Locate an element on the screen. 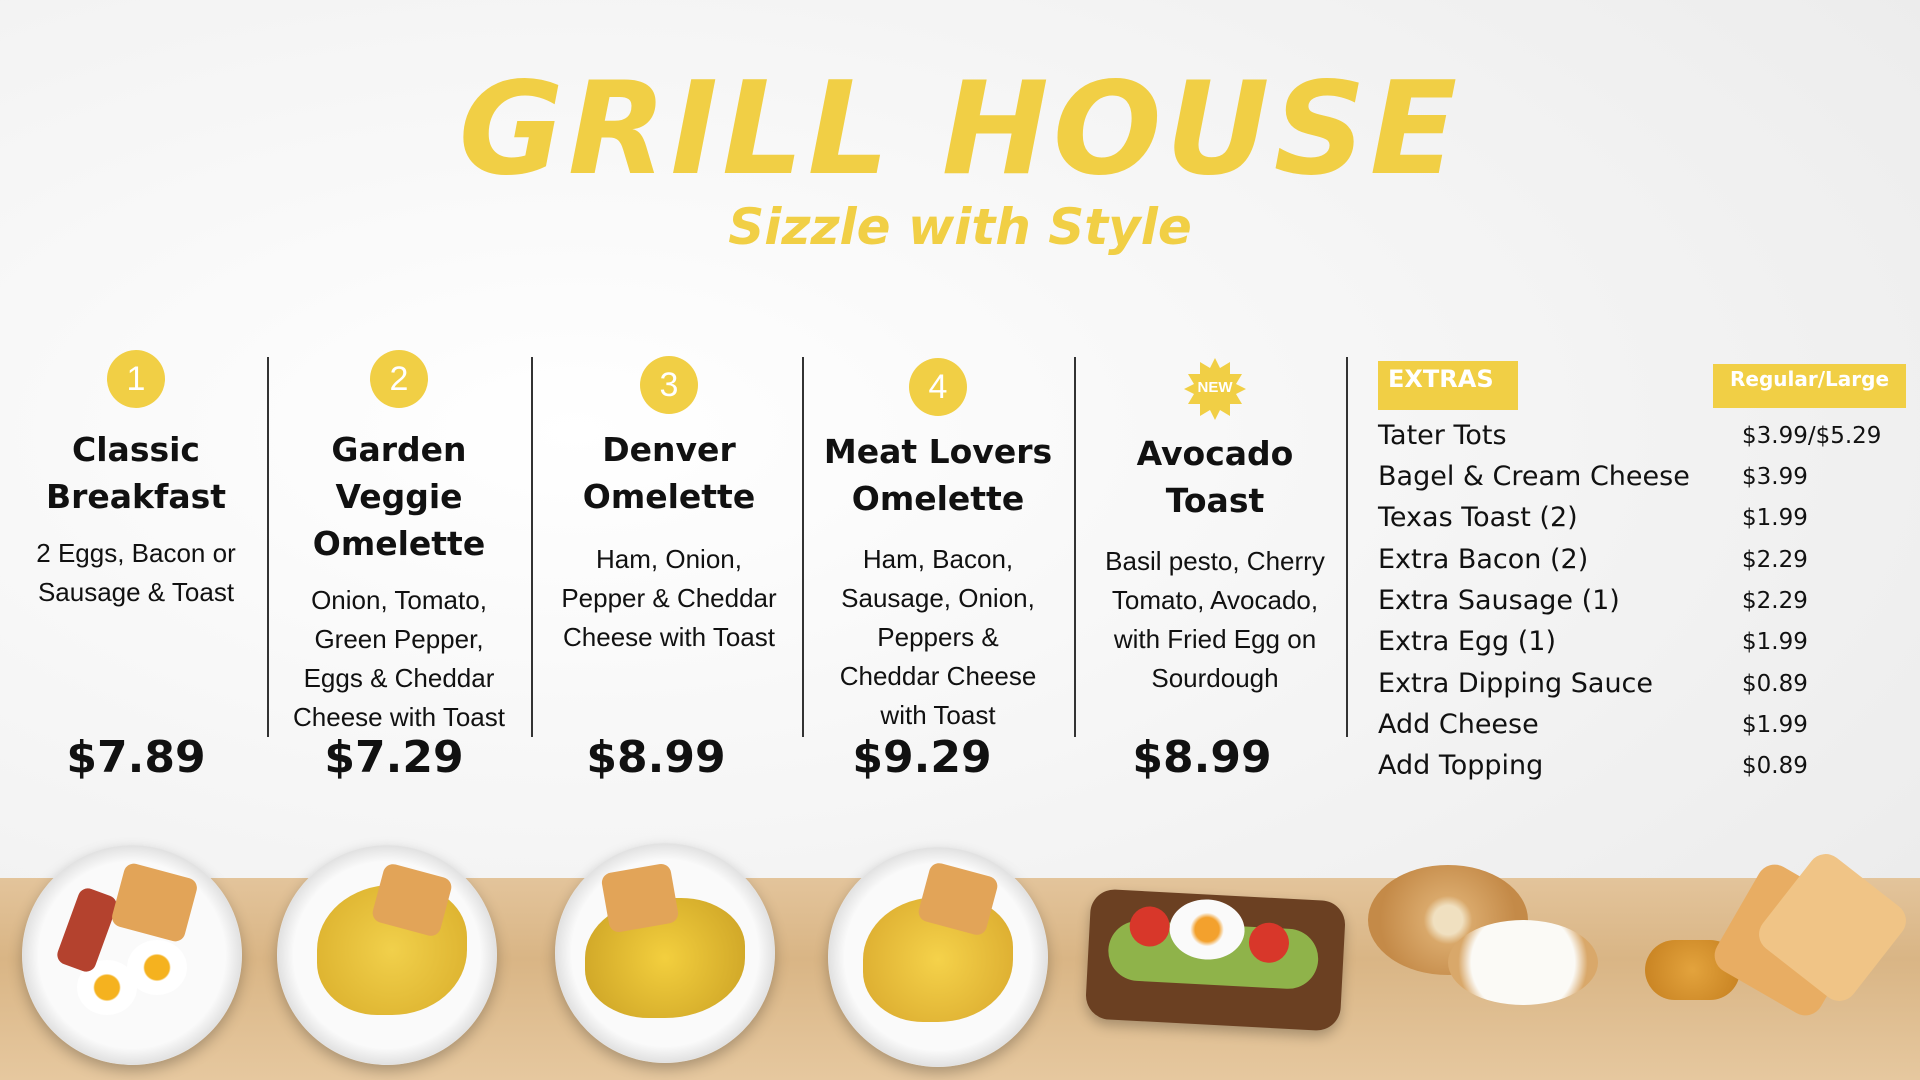  extras-row: Texas Toast (2) $1.99 is located at coordinates (1638, 522).